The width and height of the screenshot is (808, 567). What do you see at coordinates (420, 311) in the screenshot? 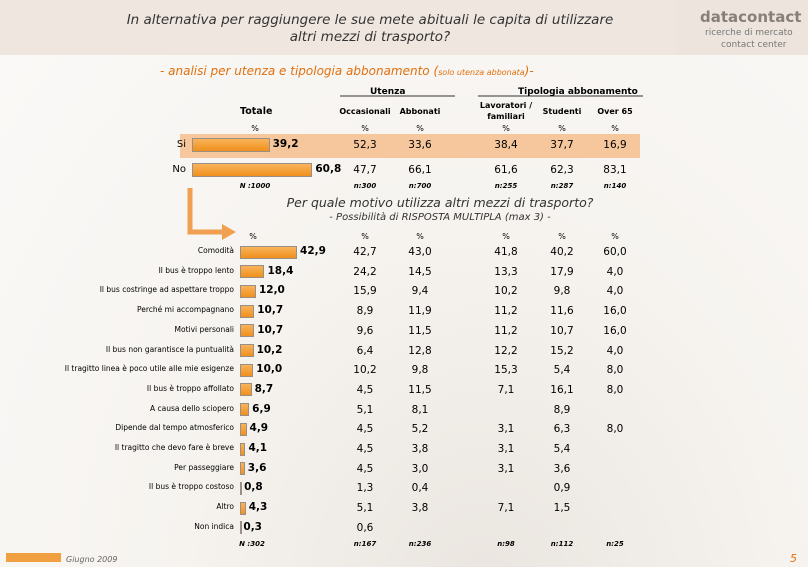
I see `cell: 11,9` at bounding box center [420, 311].